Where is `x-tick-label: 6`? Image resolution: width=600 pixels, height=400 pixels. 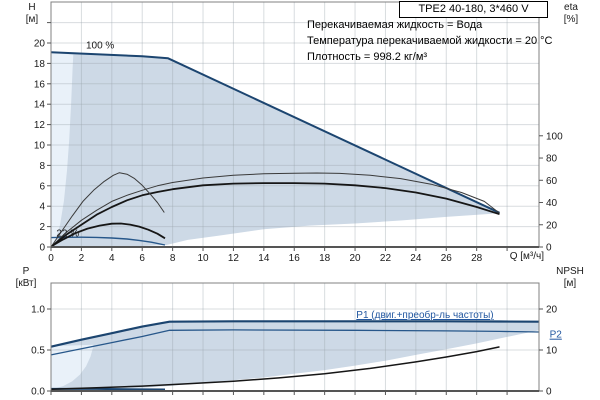 x-tick-label: 6 is located at coordinates (142, 258).